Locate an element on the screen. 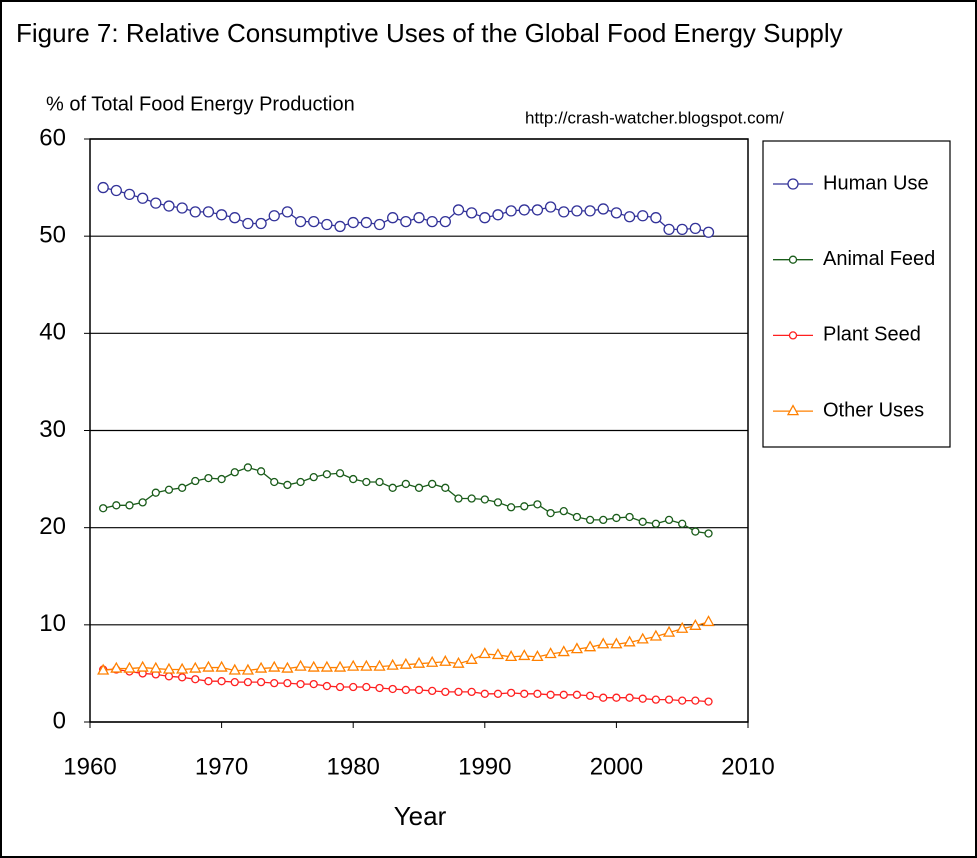 This screenshot has width=977, height=858. y-tick-label: 30 is located at coordinates (52, 429).